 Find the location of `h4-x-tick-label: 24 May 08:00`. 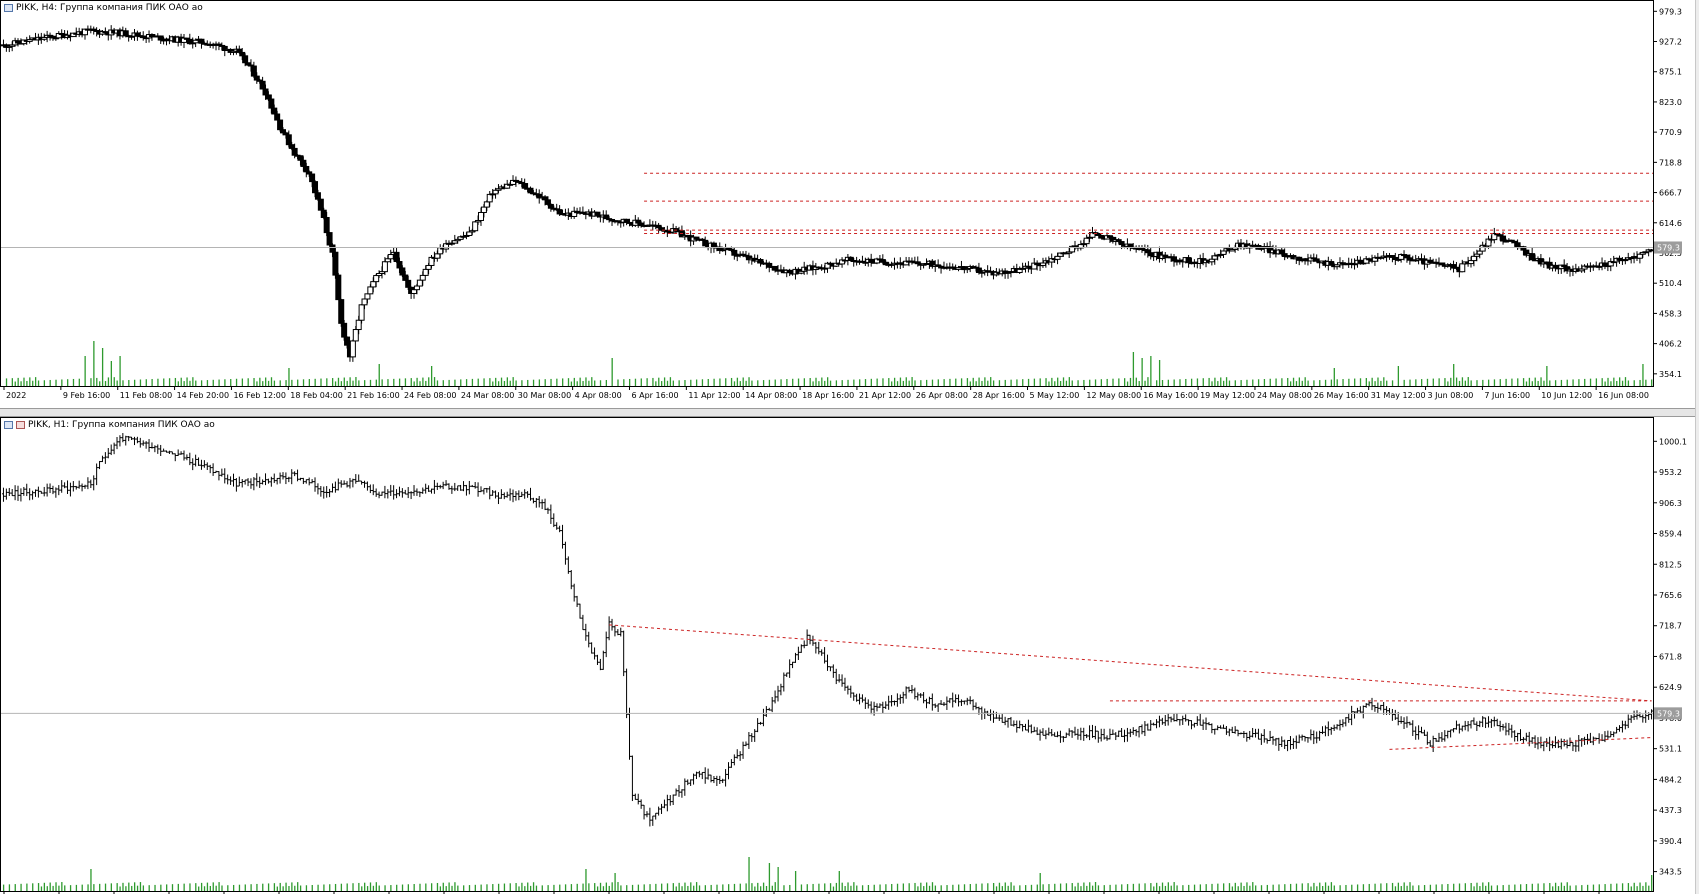

h4-x-tick-label: 24 May 08:00 is located at coordinates (1284, 395).